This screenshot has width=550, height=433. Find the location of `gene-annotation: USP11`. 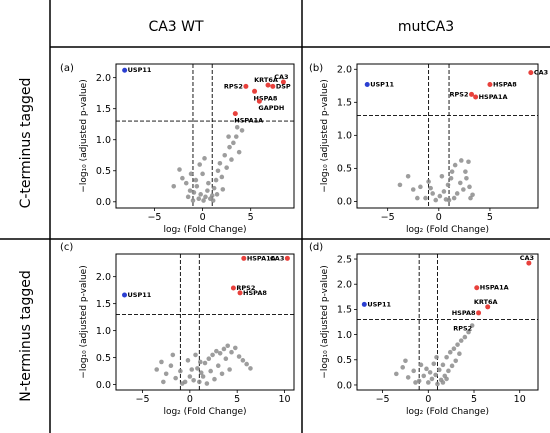

gene-annotation: USP11 is located at coordinates (140, 295).